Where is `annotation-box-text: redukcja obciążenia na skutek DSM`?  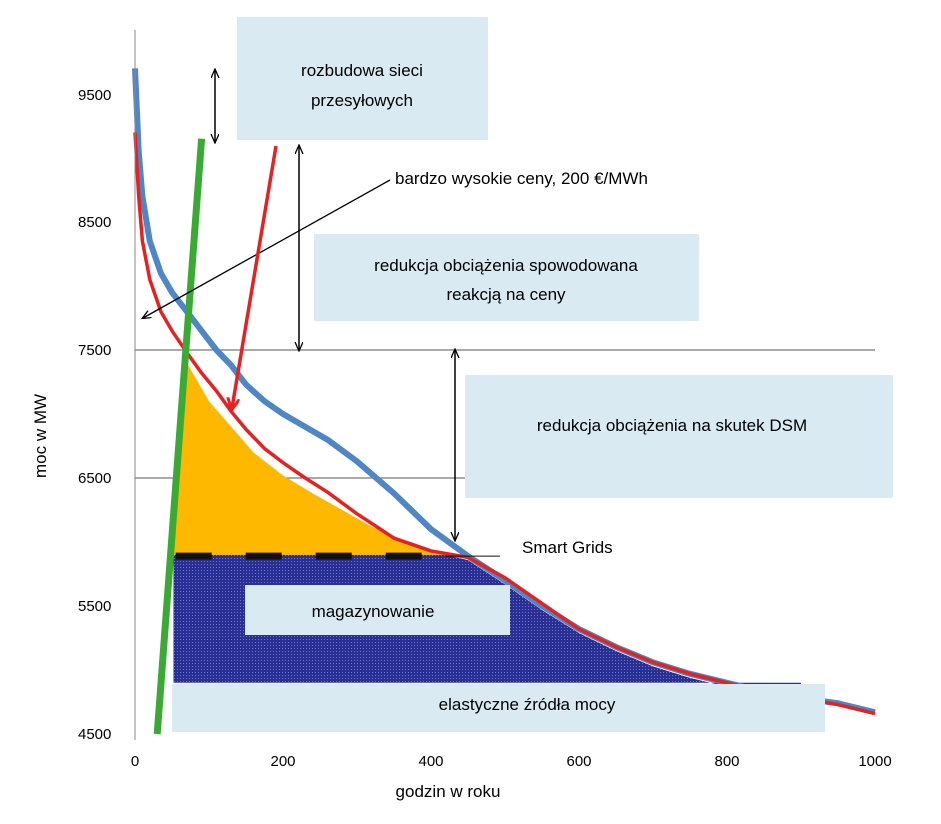 annotation-box-text: redukcja obciążenia na skutek DSM is located at coordinates (672, 425).